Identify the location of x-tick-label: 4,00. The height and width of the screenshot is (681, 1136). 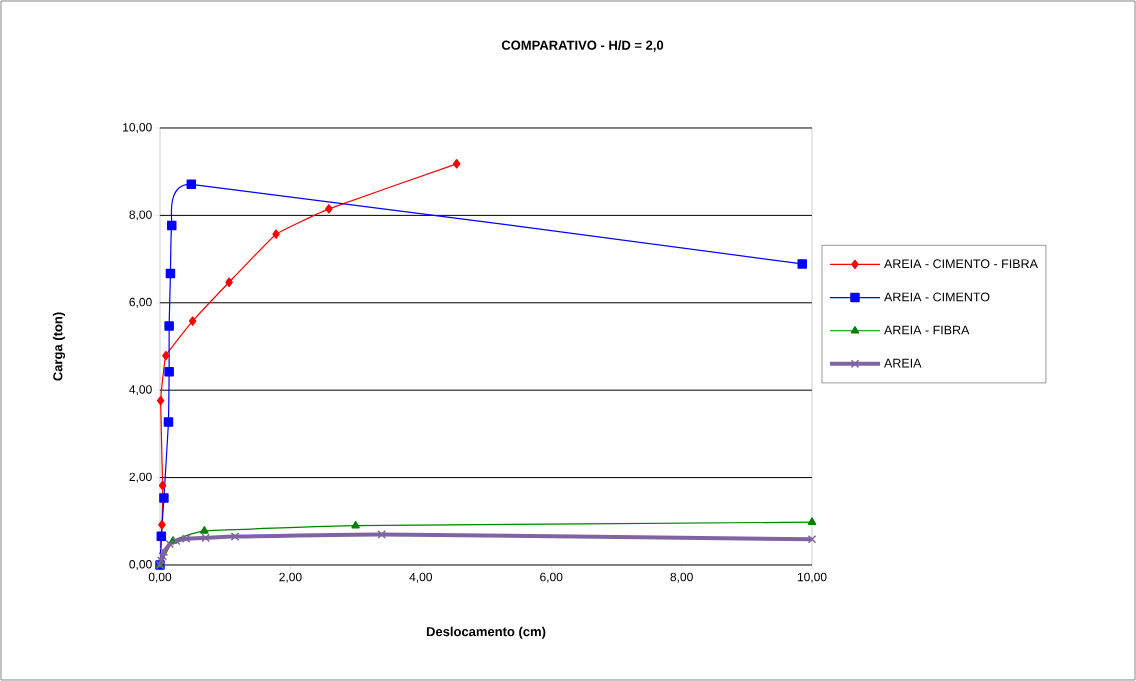
(421, 577).